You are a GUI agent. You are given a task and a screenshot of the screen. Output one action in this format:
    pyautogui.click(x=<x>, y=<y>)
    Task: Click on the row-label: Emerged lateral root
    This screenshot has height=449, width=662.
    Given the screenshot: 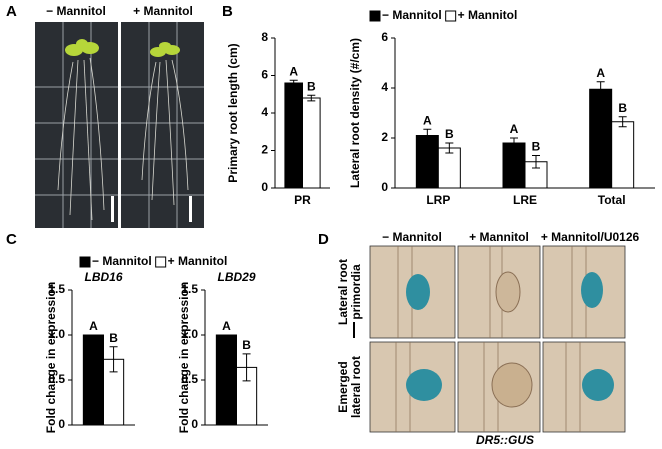 What is the action you would take?
    pyautogui.click(x=349, y=387)
    